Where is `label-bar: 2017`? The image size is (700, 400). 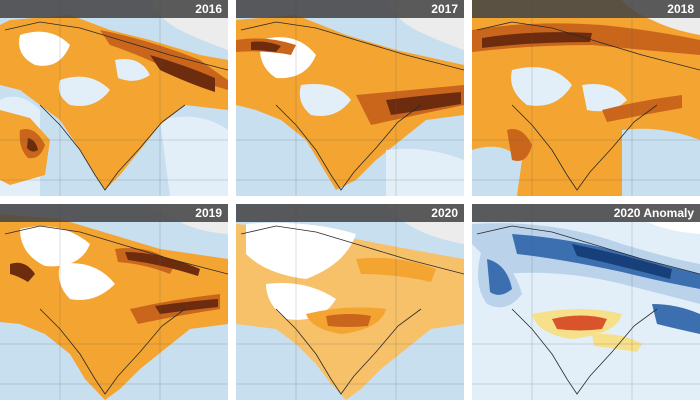 label-bar: 2017 is located at coordinates (350, 9).